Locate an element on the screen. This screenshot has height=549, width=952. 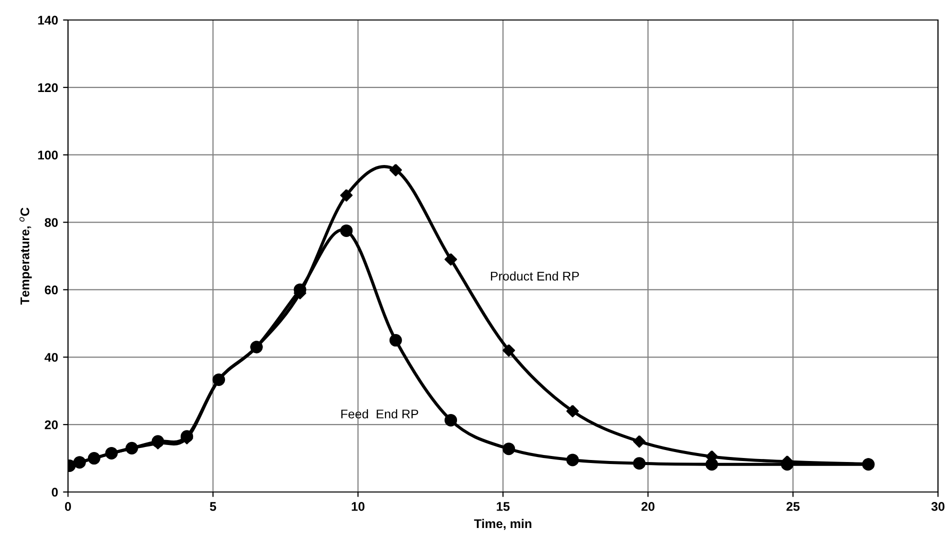
x-tick-label: 30 is located at coordinates (937, 506).